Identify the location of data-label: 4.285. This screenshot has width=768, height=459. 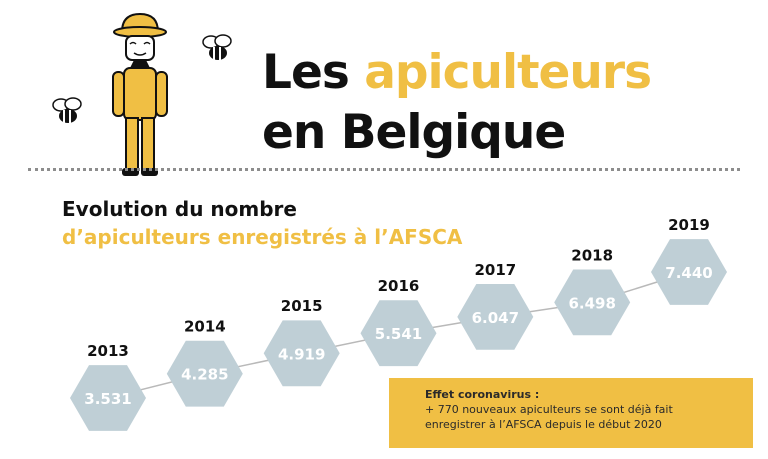
(204, 375).